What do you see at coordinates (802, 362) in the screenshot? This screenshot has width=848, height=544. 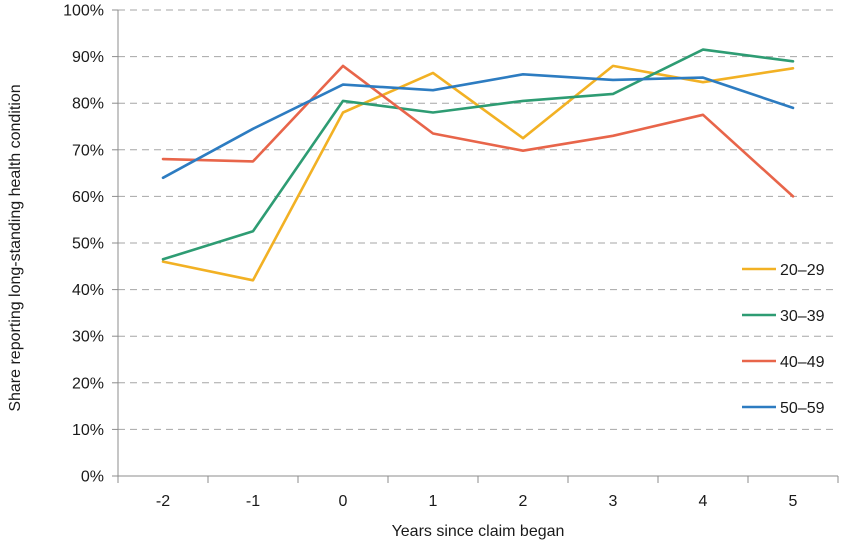 I see `legend-label: 40–49` at bounding box center [802, 362].